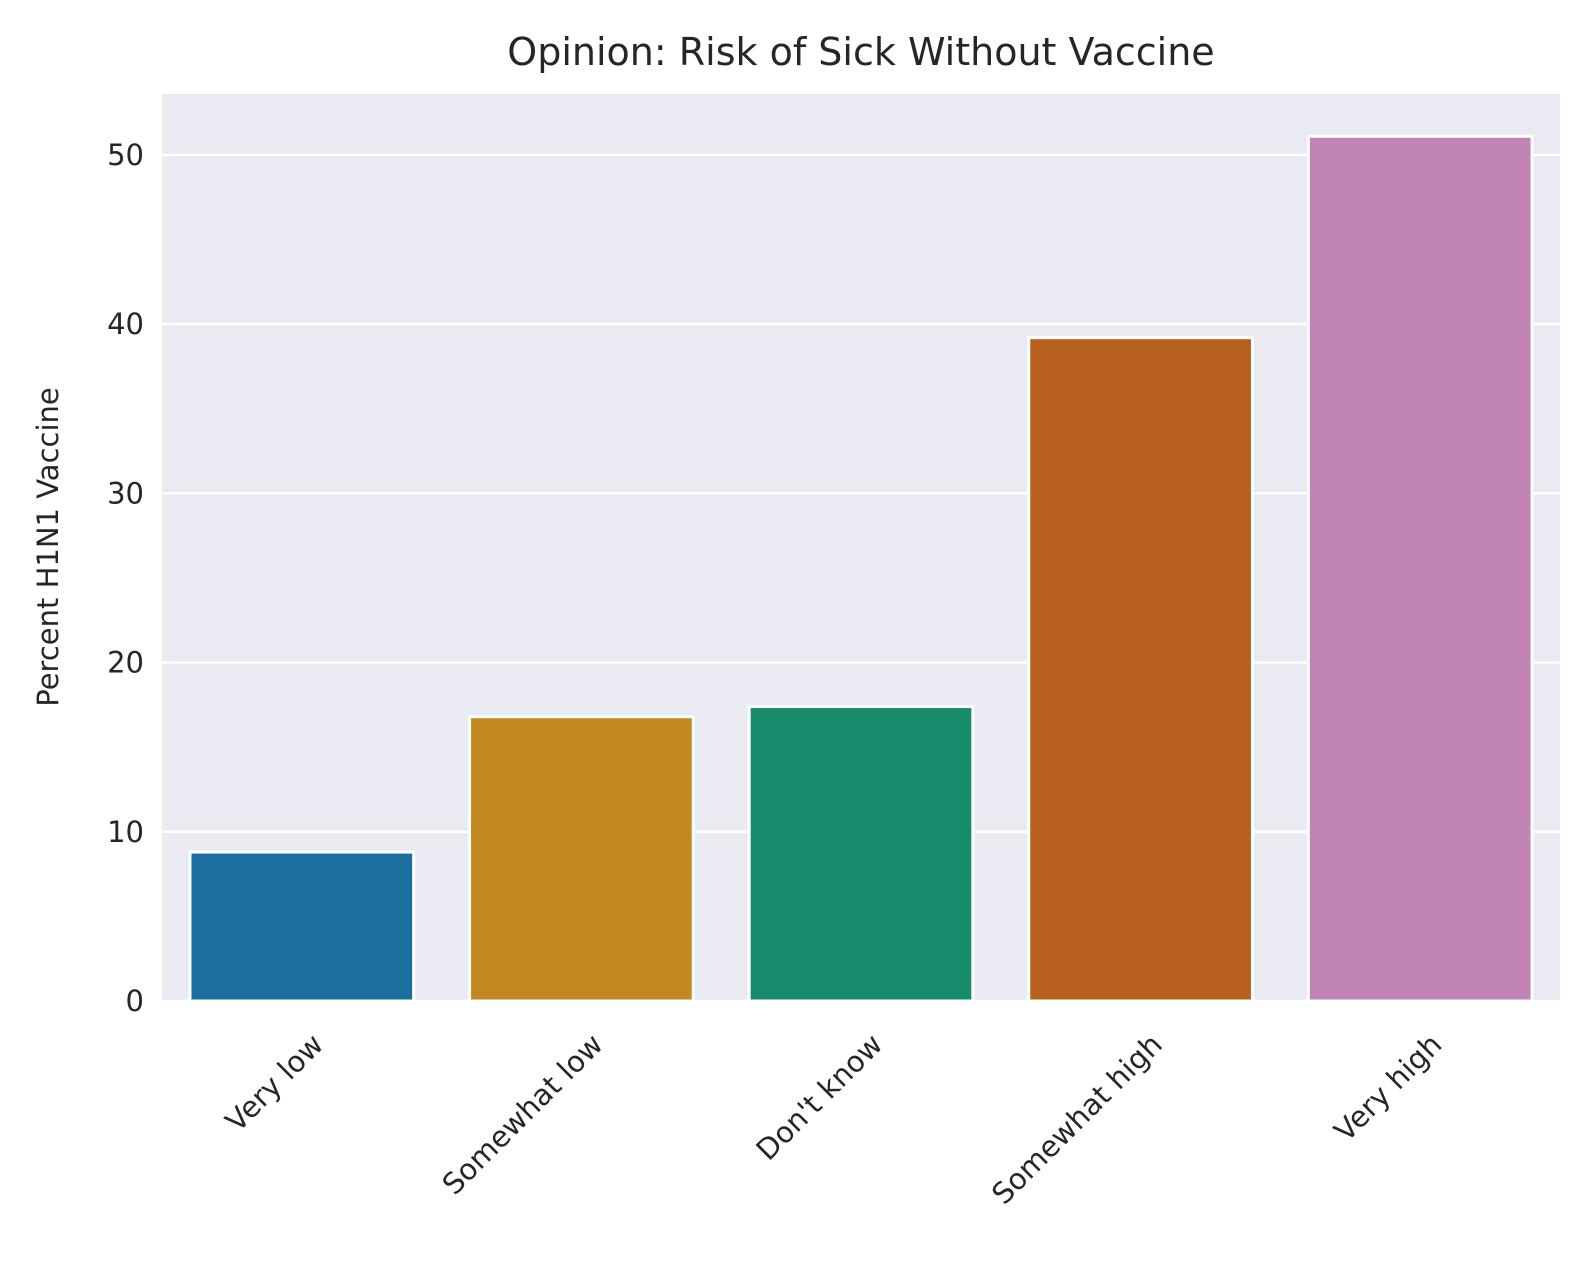  Describe the element at coordinates (523, 1114) in the screenshot. I see `x-tick-label: Somewhat low` at that location.